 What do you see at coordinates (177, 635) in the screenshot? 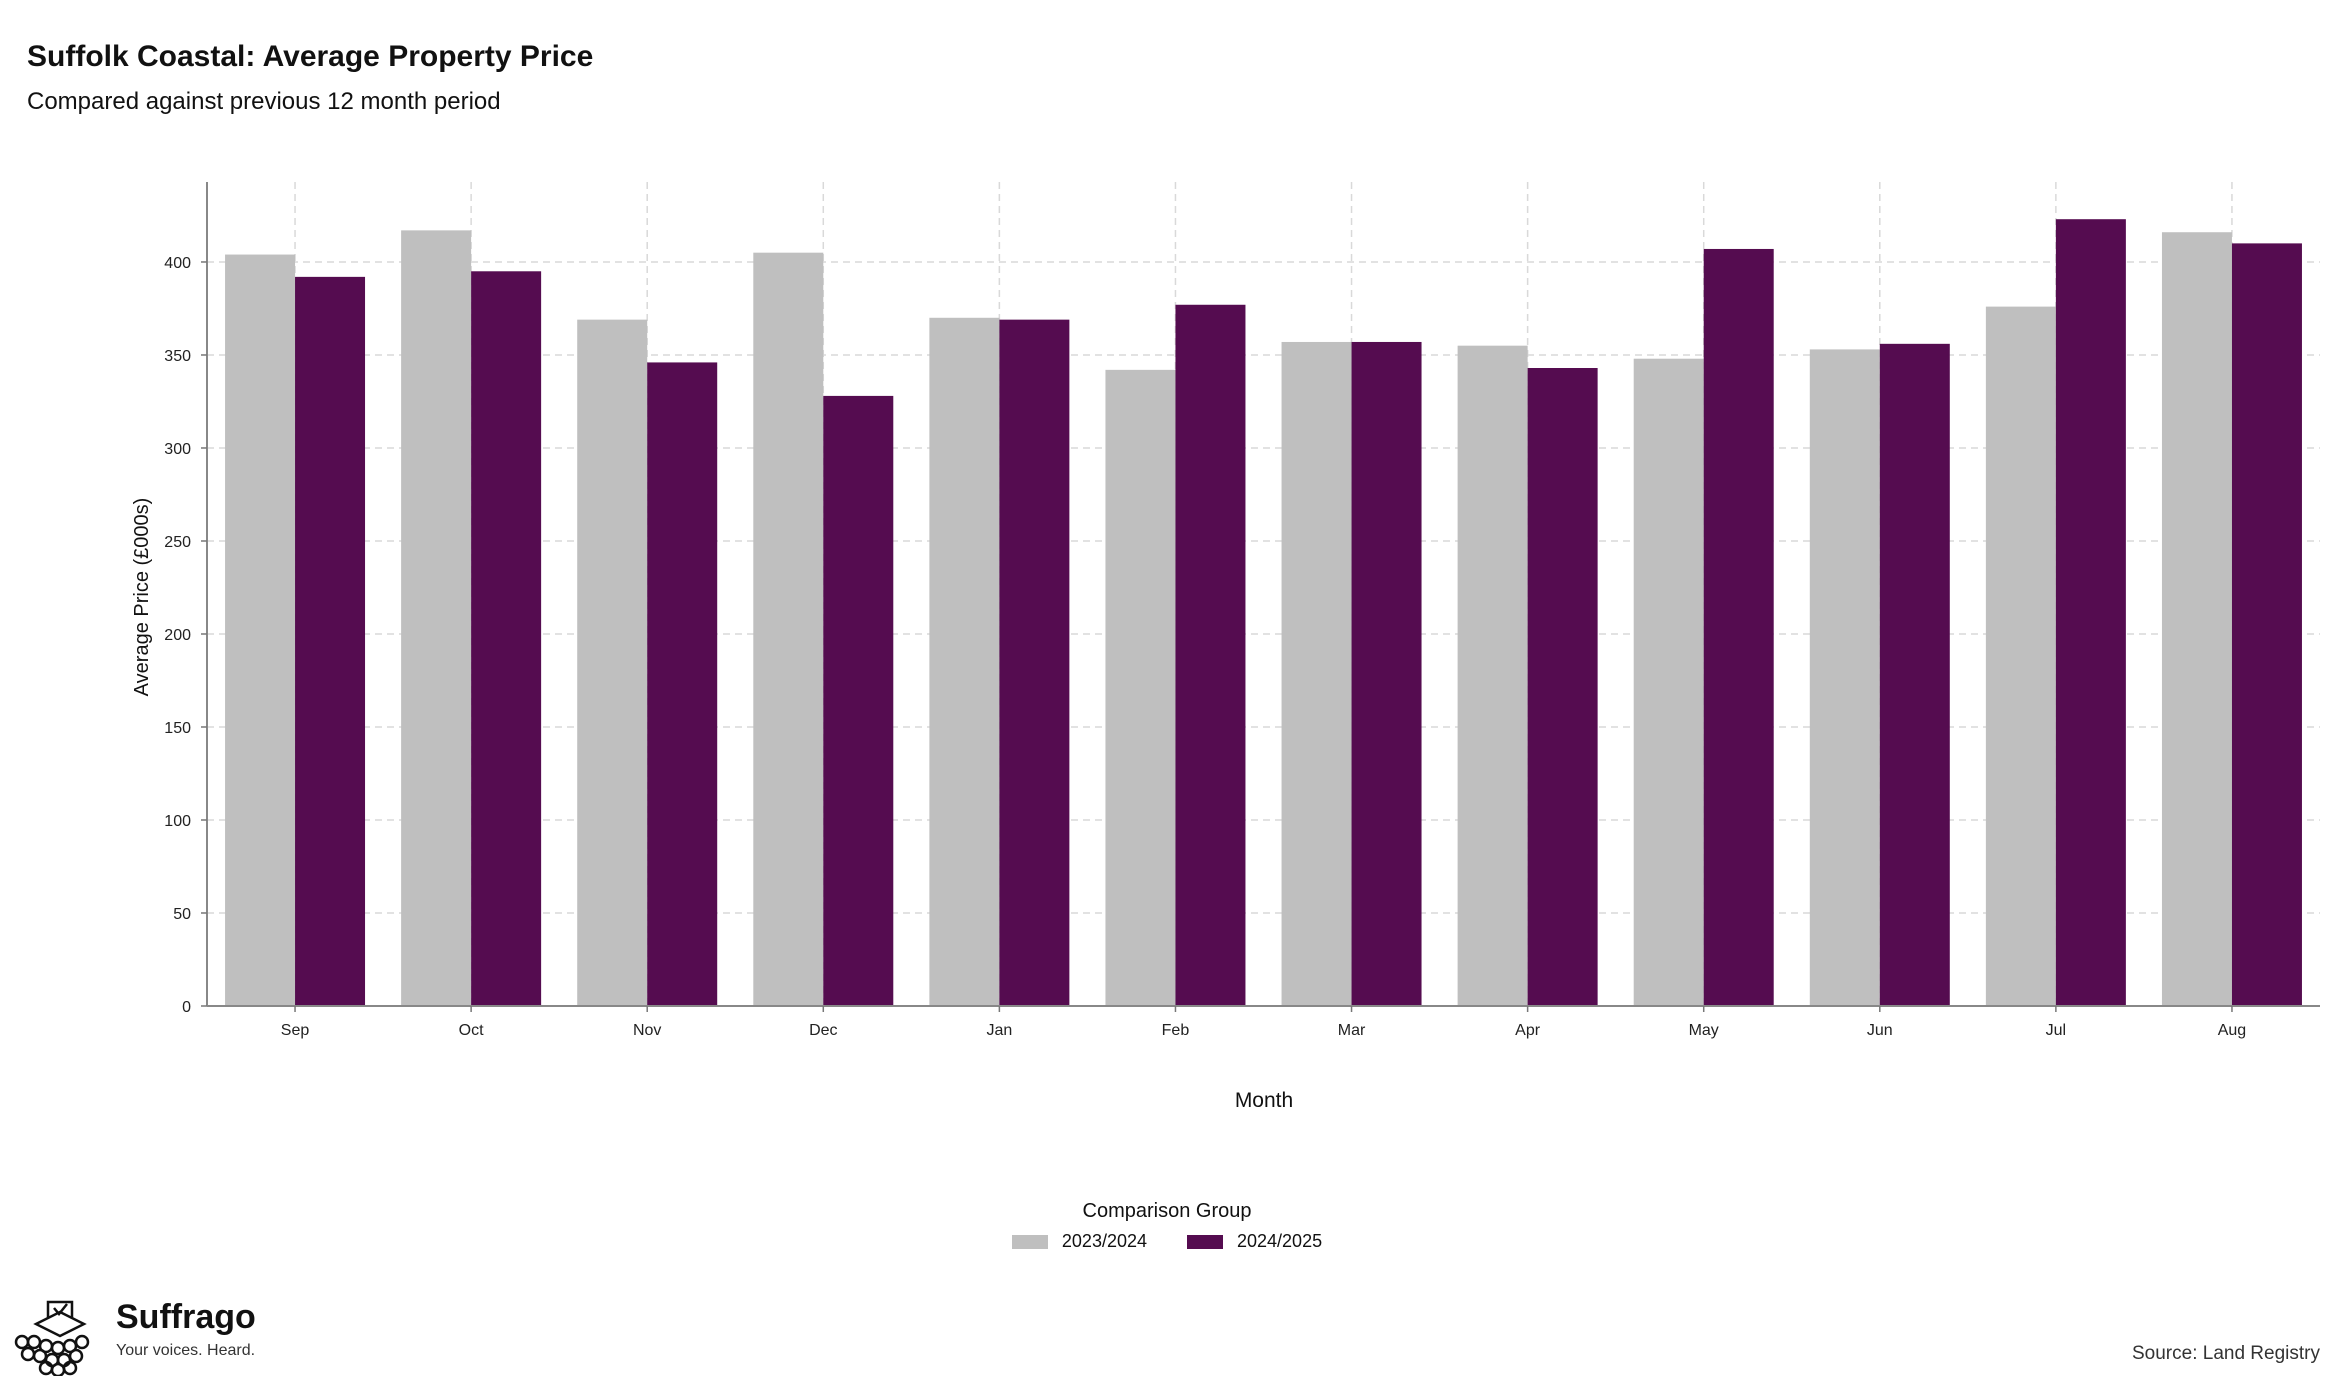
I see `y-tick-label: 200` at bounding box center [177, 635].